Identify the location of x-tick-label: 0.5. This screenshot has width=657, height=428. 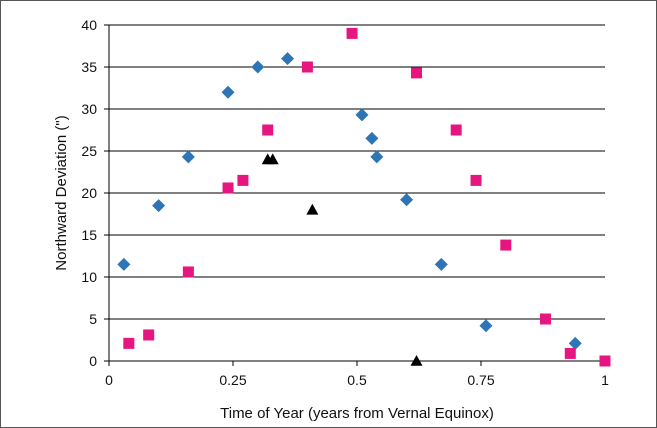
(357, 380).